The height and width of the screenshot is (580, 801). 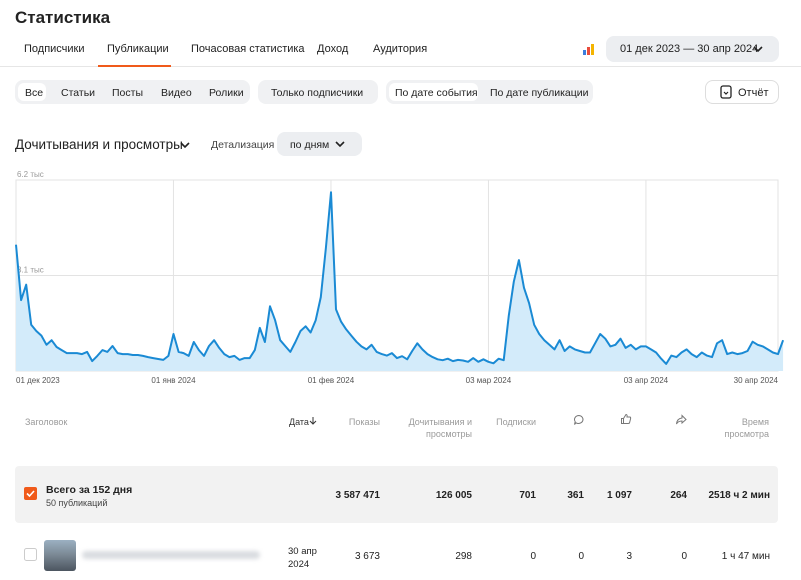 I want to click on column-header: Дочитывания и просмотры, so click(x=440, y=428).